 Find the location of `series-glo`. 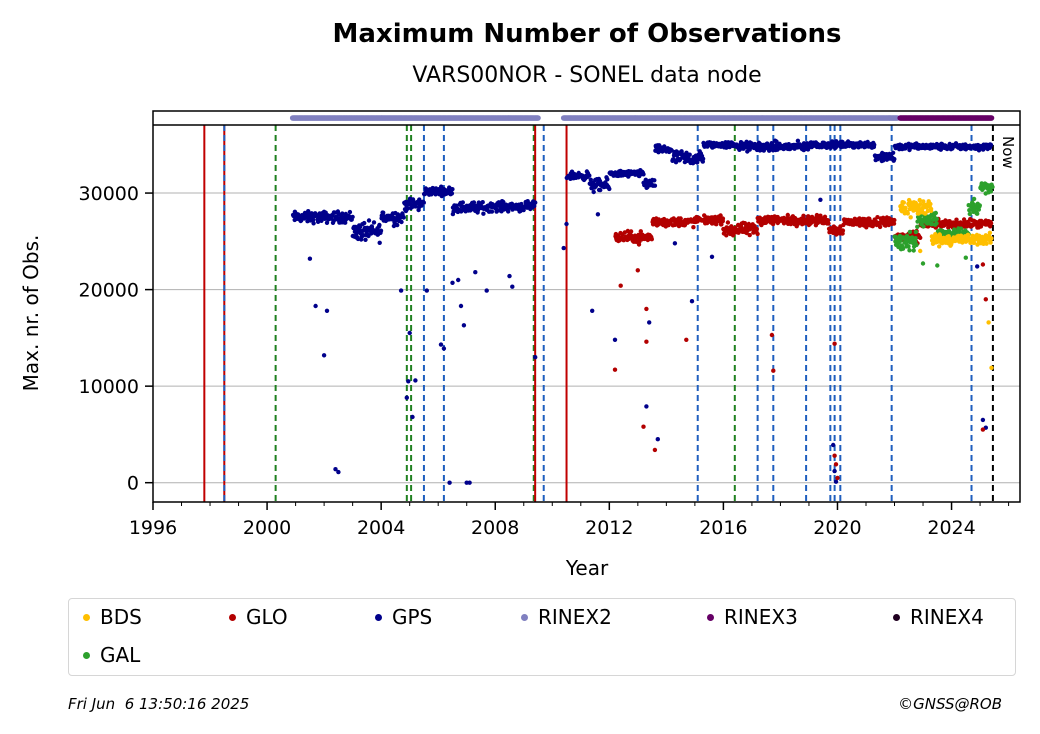

series-glo is located at coordinates (803, 346).